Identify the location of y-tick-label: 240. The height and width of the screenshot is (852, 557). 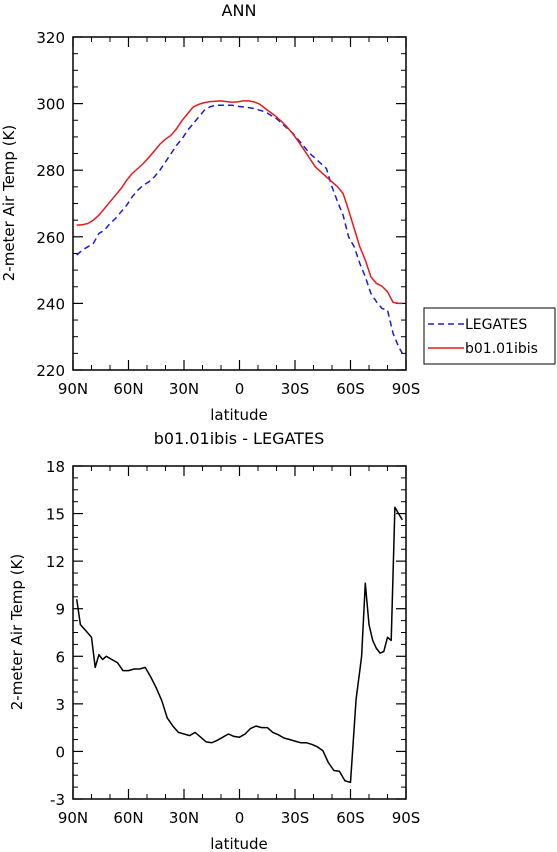
(50, 304).